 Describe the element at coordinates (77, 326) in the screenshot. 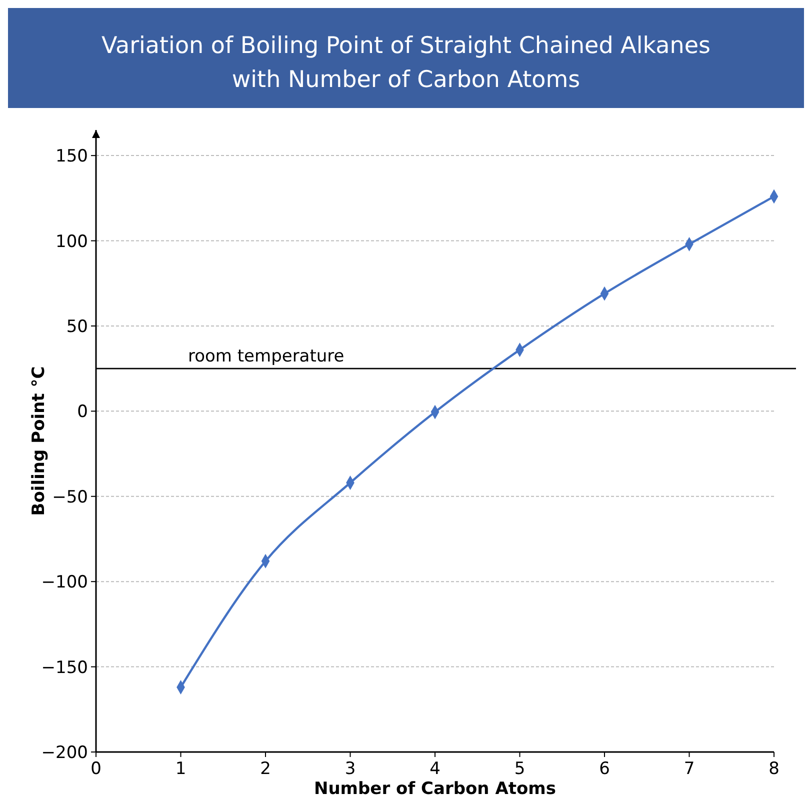

I see `y-tick-label: 50` at that location.